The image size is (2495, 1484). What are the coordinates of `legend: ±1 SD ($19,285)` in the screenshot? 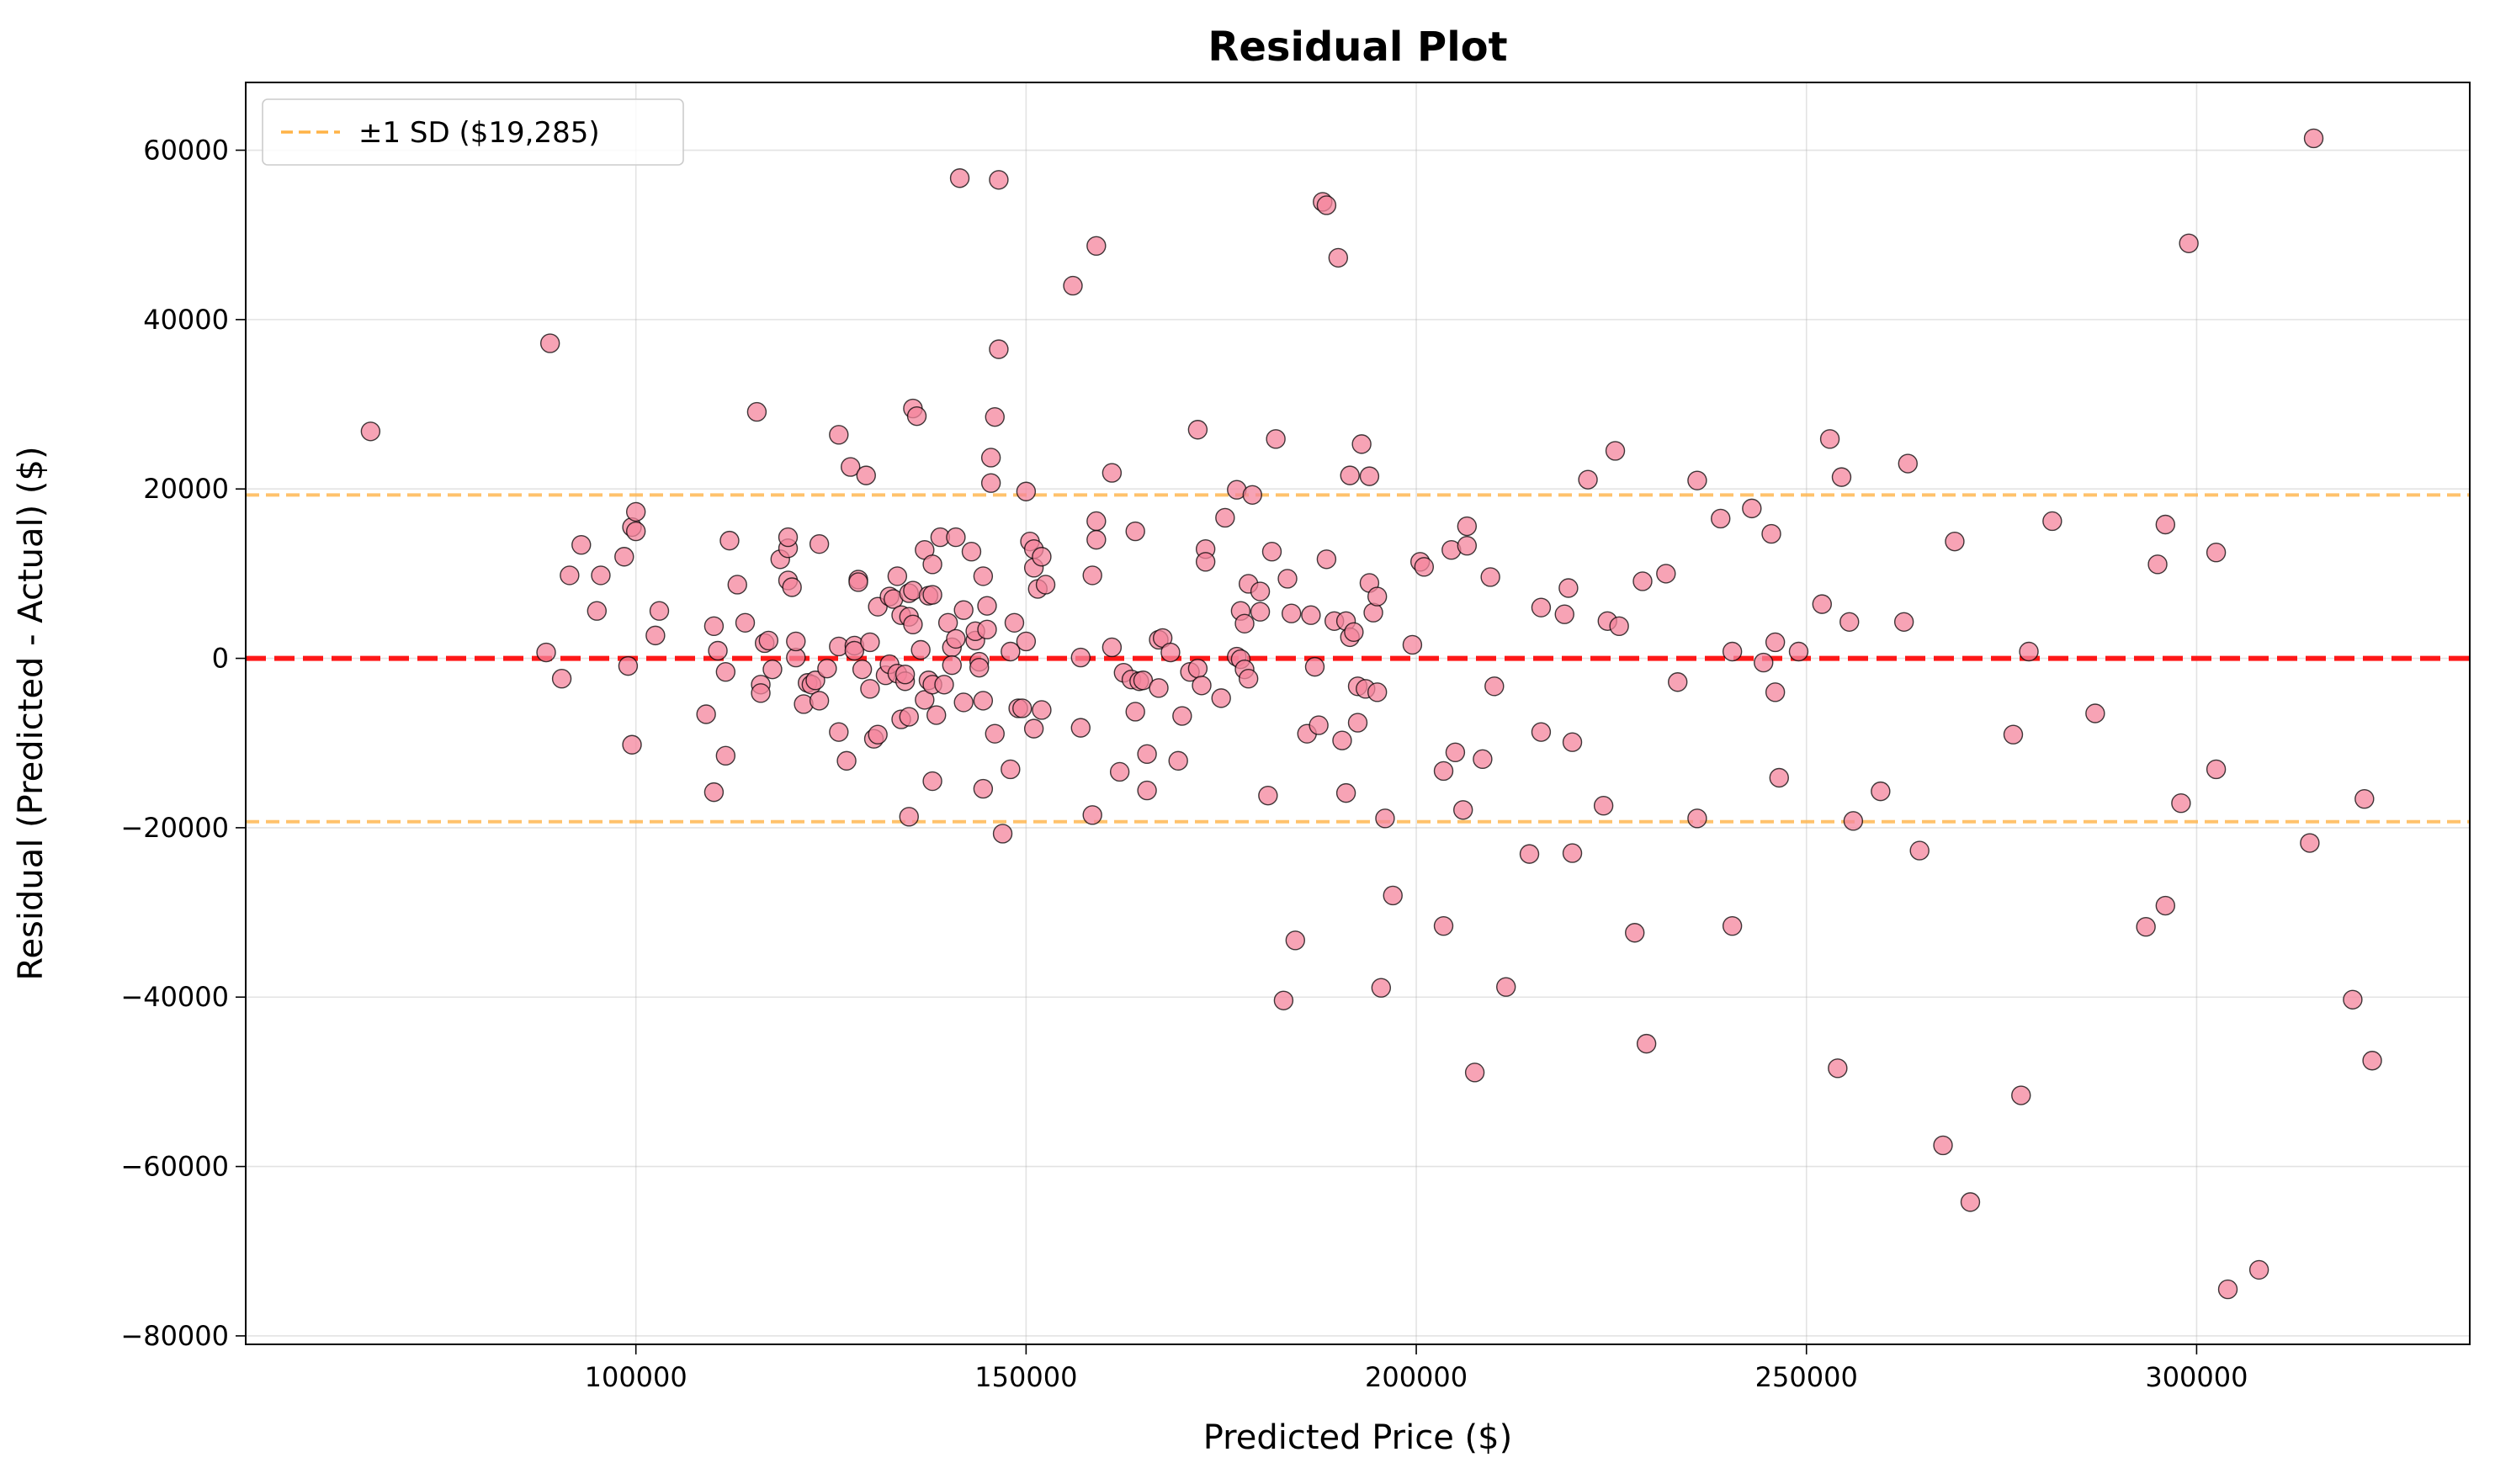 It's located at (473, 132).